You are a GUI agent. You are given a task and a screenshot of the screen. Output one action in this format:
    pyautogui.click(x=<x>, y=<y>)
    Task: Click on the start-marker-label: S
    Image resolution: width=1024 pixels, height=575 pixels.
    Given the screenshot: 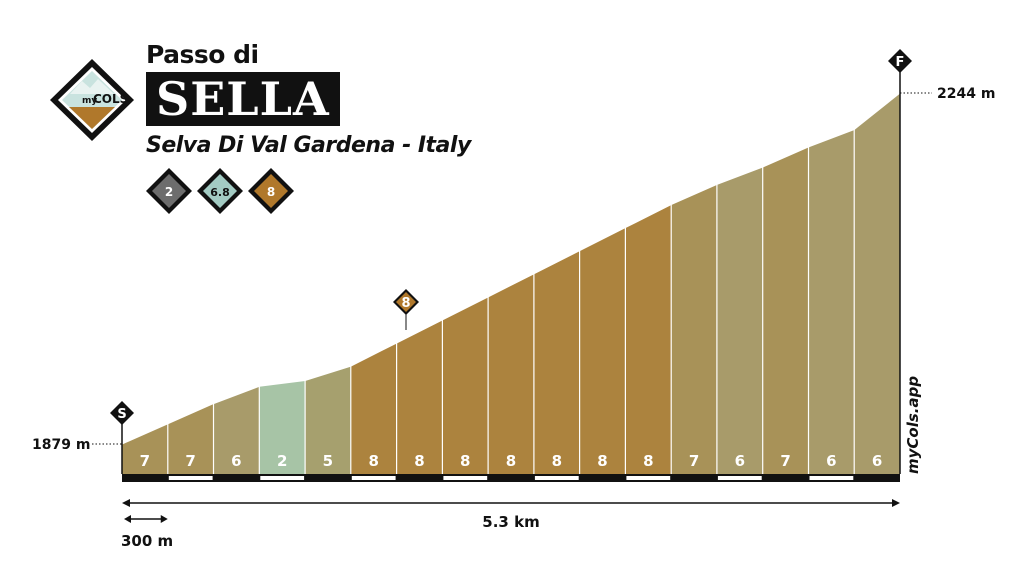 What is the action you would take?
    pyautogui.click(x=121, y=414)
    